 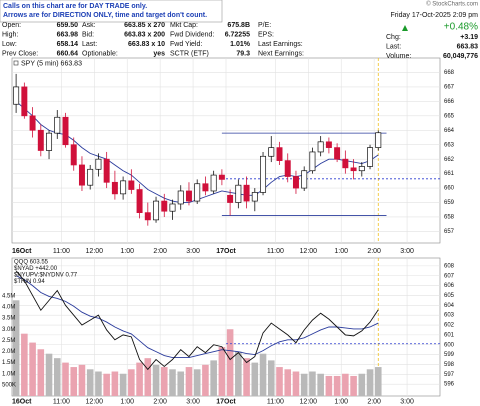 What do you see at coordinates (8, 341) in the screenshot?
I see `y2-tick-label: 2.5M` at bounding box center [8, 341].